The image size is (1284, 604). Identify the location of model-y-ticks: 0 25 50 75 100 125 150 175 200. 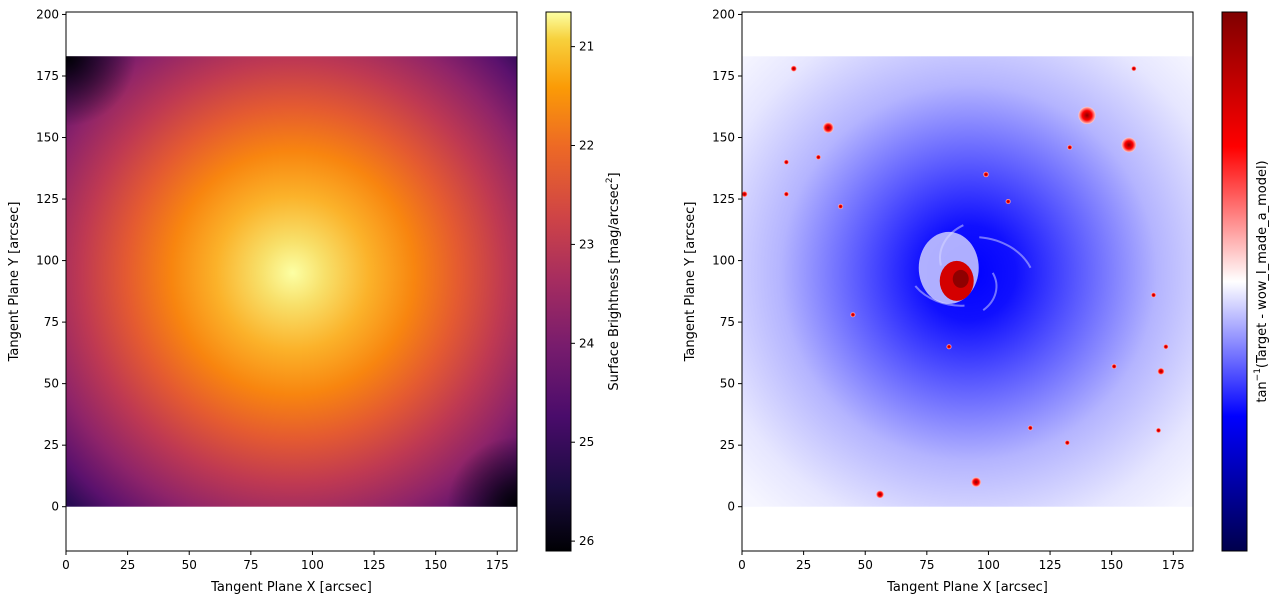
(51, 260).